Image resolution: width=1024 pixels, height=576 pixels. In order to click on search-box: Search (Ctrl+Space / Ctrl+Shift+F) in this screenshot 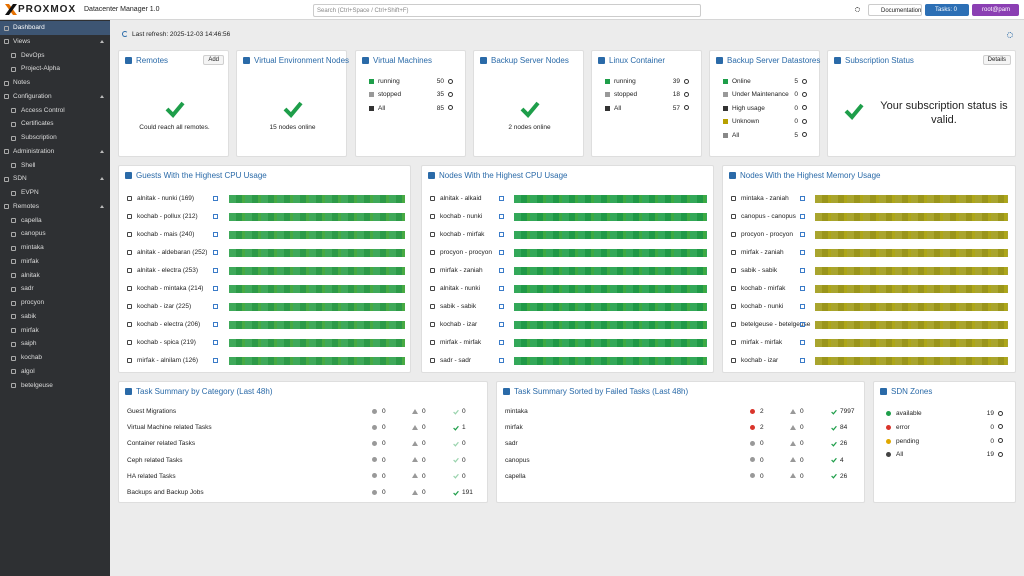, I will do `click(507, 10)`.